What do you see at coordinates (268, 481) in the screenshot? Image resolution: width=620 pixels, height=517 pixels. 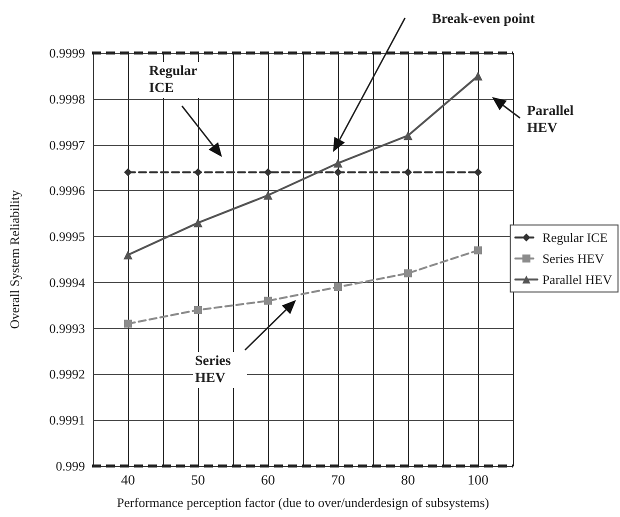 I see `x-tick-label: 60` at bounding box center [268, 481].